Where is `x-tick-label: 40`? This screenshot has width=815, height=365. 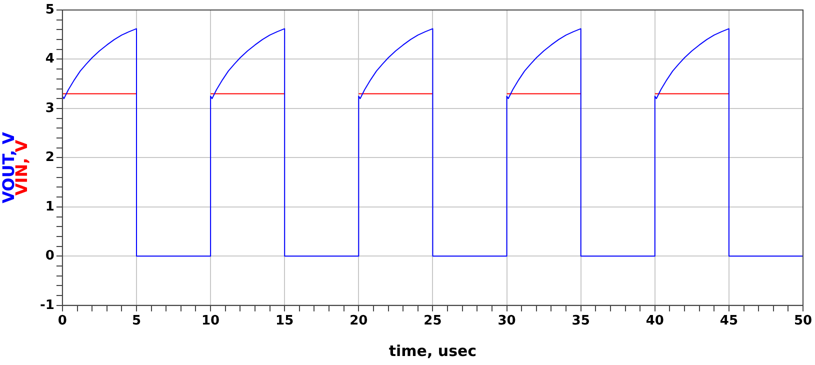 x-tick-label: 40 is located at coordinates (655, 321).